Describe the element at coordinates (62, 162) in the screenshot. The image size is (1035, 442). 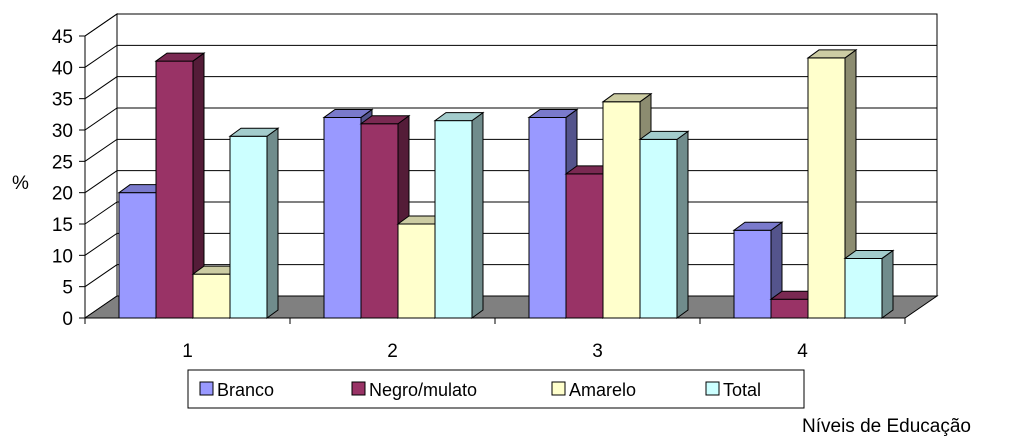
I see `y-tick-label: 25` at that location.